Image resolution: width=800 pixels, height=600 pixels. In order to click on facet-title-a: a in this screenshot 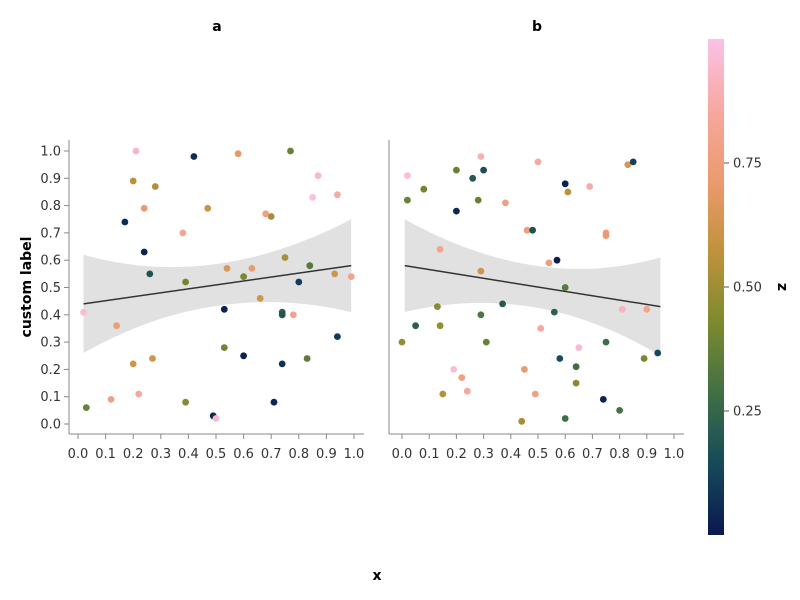, I will do `click(216, 27)`.